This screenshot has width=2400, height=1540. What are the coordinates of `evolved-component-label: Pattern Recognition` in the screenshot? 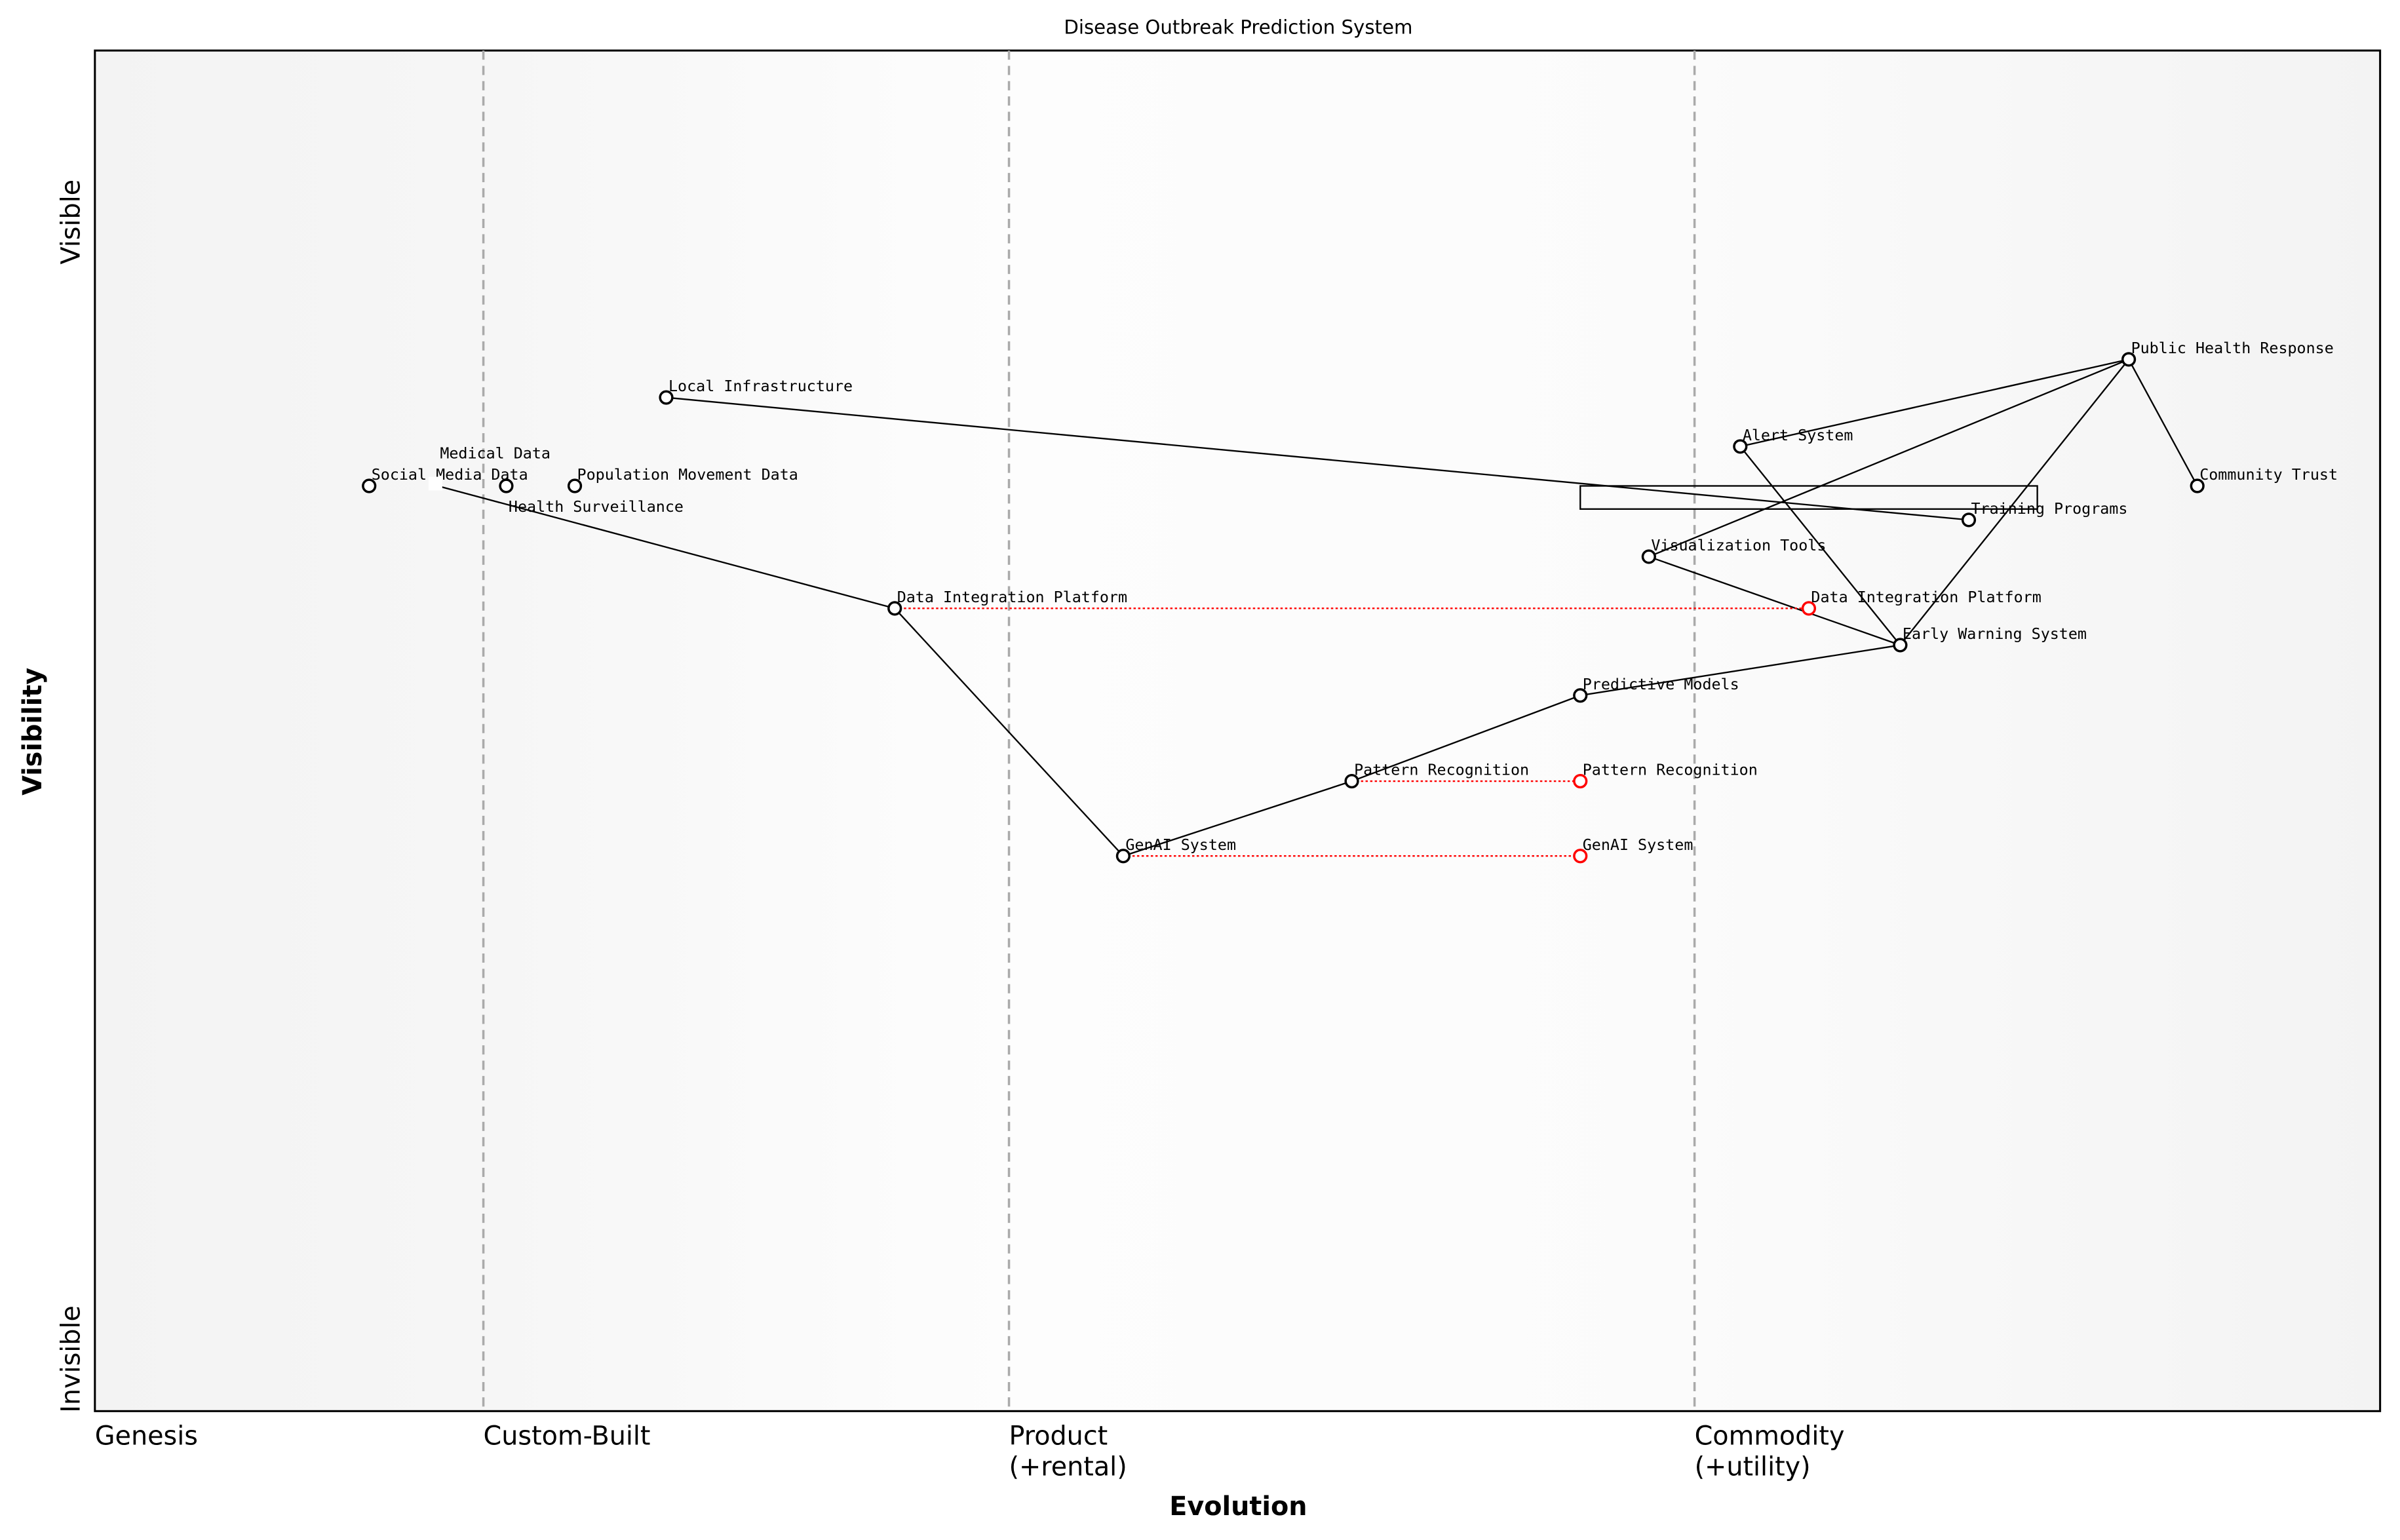 It's located at (1670, 770).